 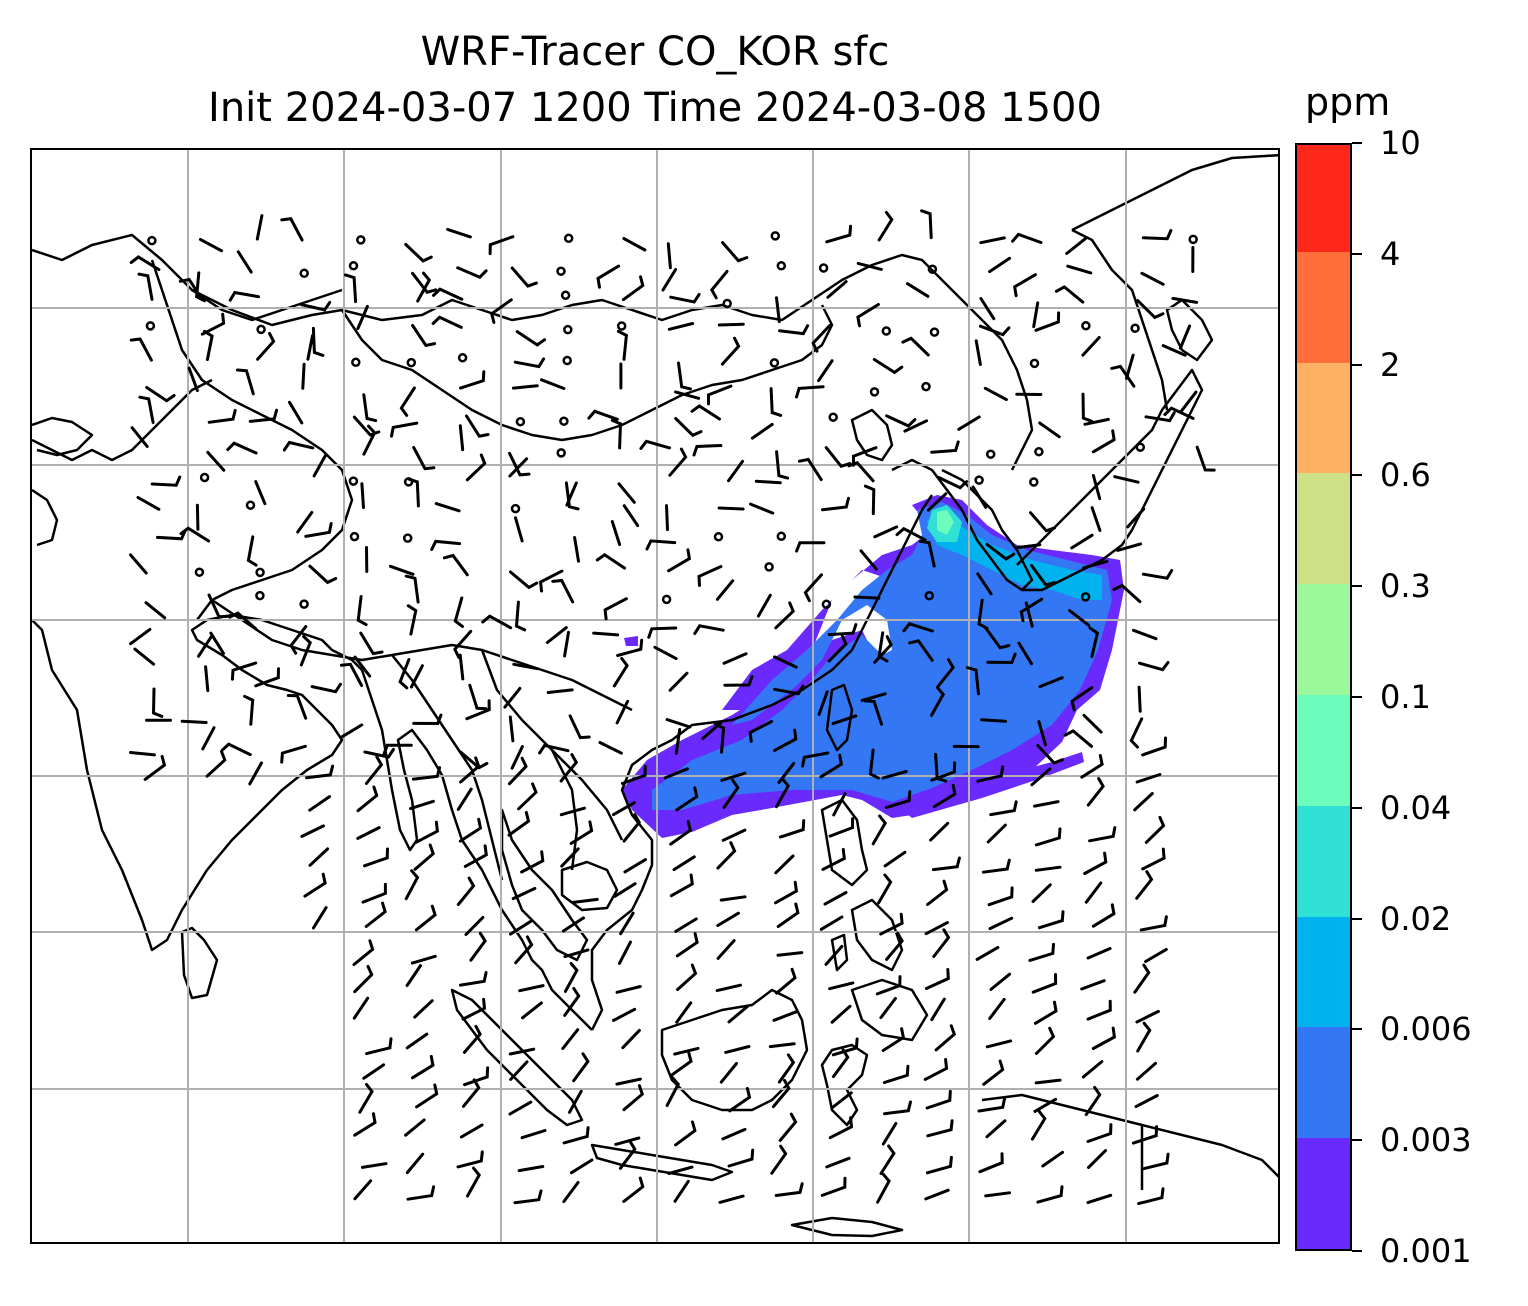 What do you see at coordinates (1405, 475) in the screenshot?
I see `colorbar-tick-label: 0.6` at bounding box center [1405, 475].